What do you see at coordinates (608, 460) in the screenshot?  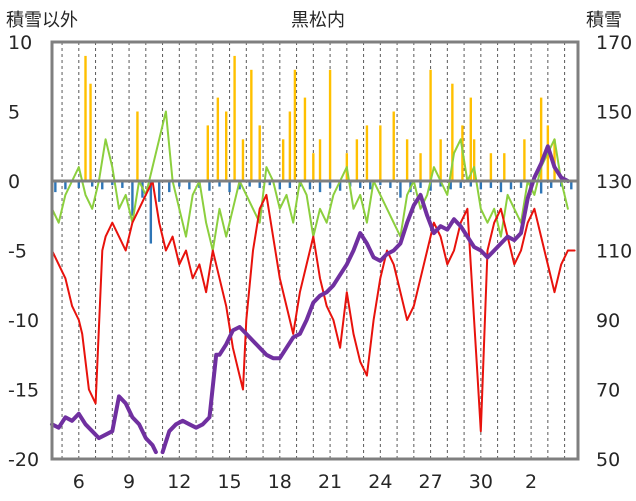 I see `right-tick-label: 50` at bounding box center [608, 460].